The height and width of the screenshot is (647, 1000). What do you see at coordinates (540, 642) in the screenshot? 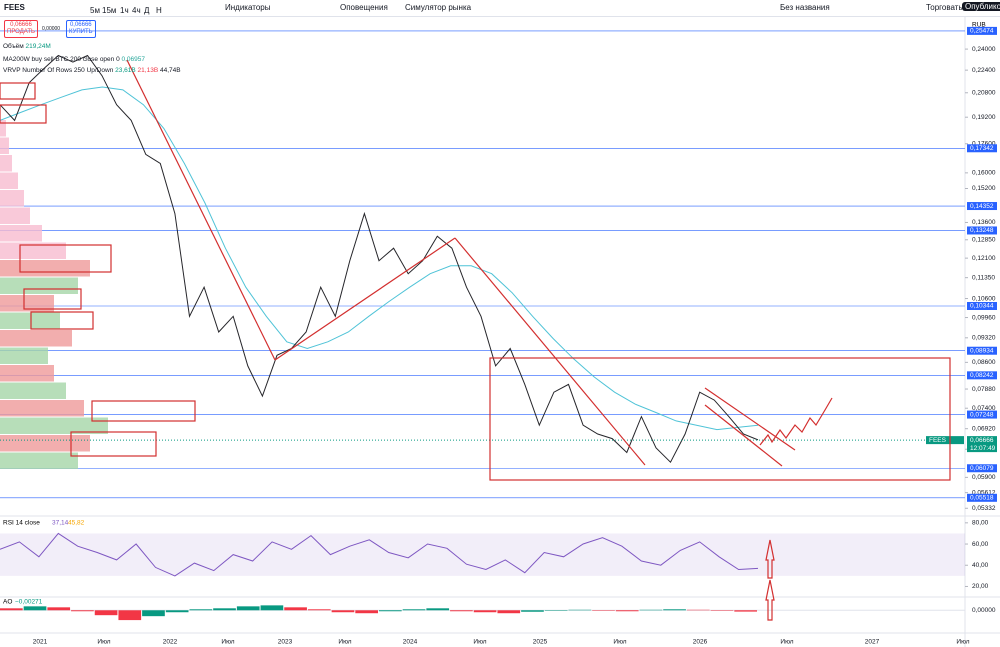
I see `x-tick-label: 2025` at bounding box center [540, 642].